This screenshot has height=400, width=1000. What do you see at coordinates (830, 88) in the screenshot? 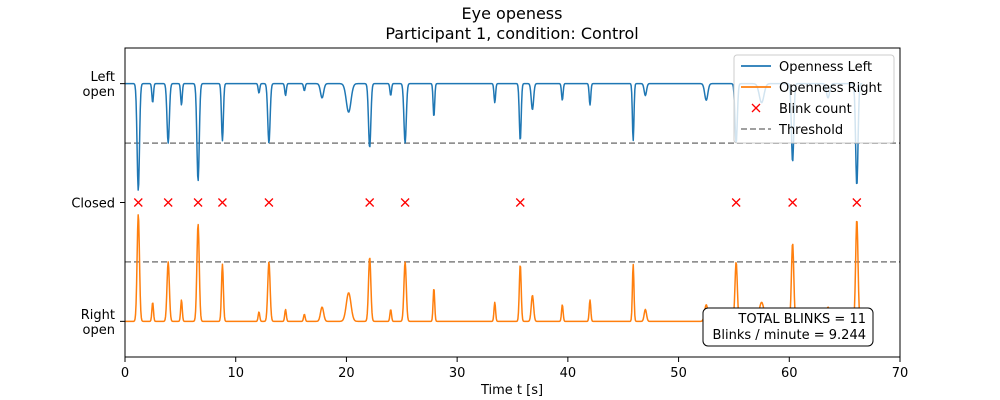
I see `legend-label-2: Openness Right` at bounding box center [830, 88].